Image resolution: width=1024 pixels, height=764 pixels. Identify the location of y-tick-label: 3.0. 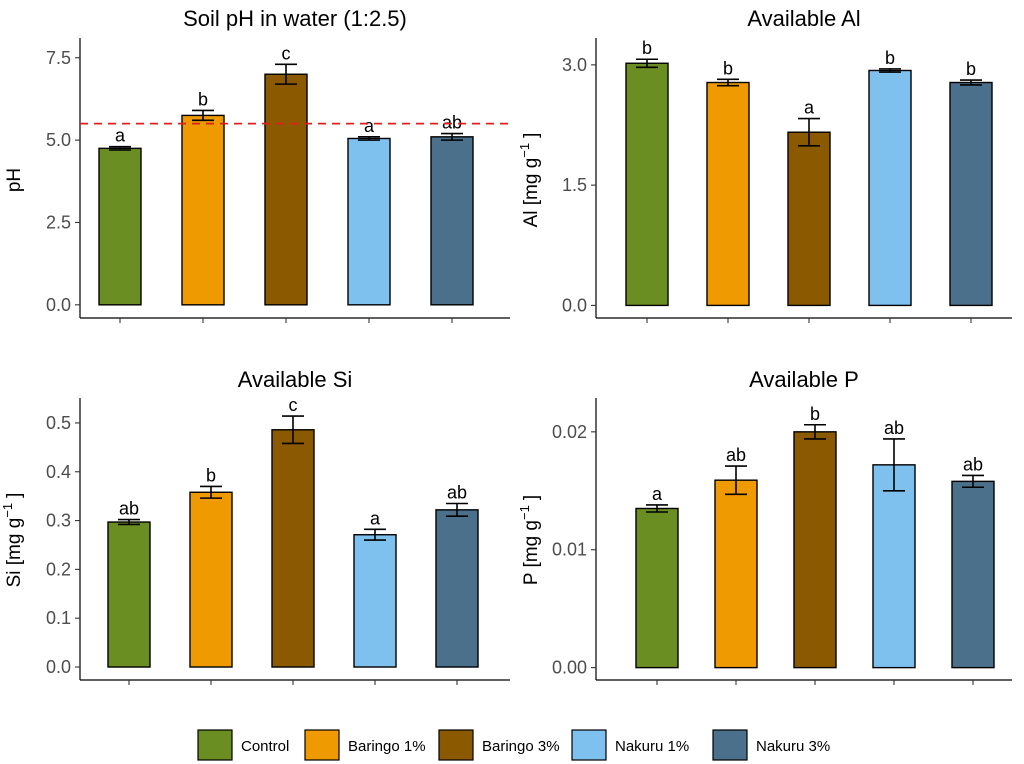
(574, 65).